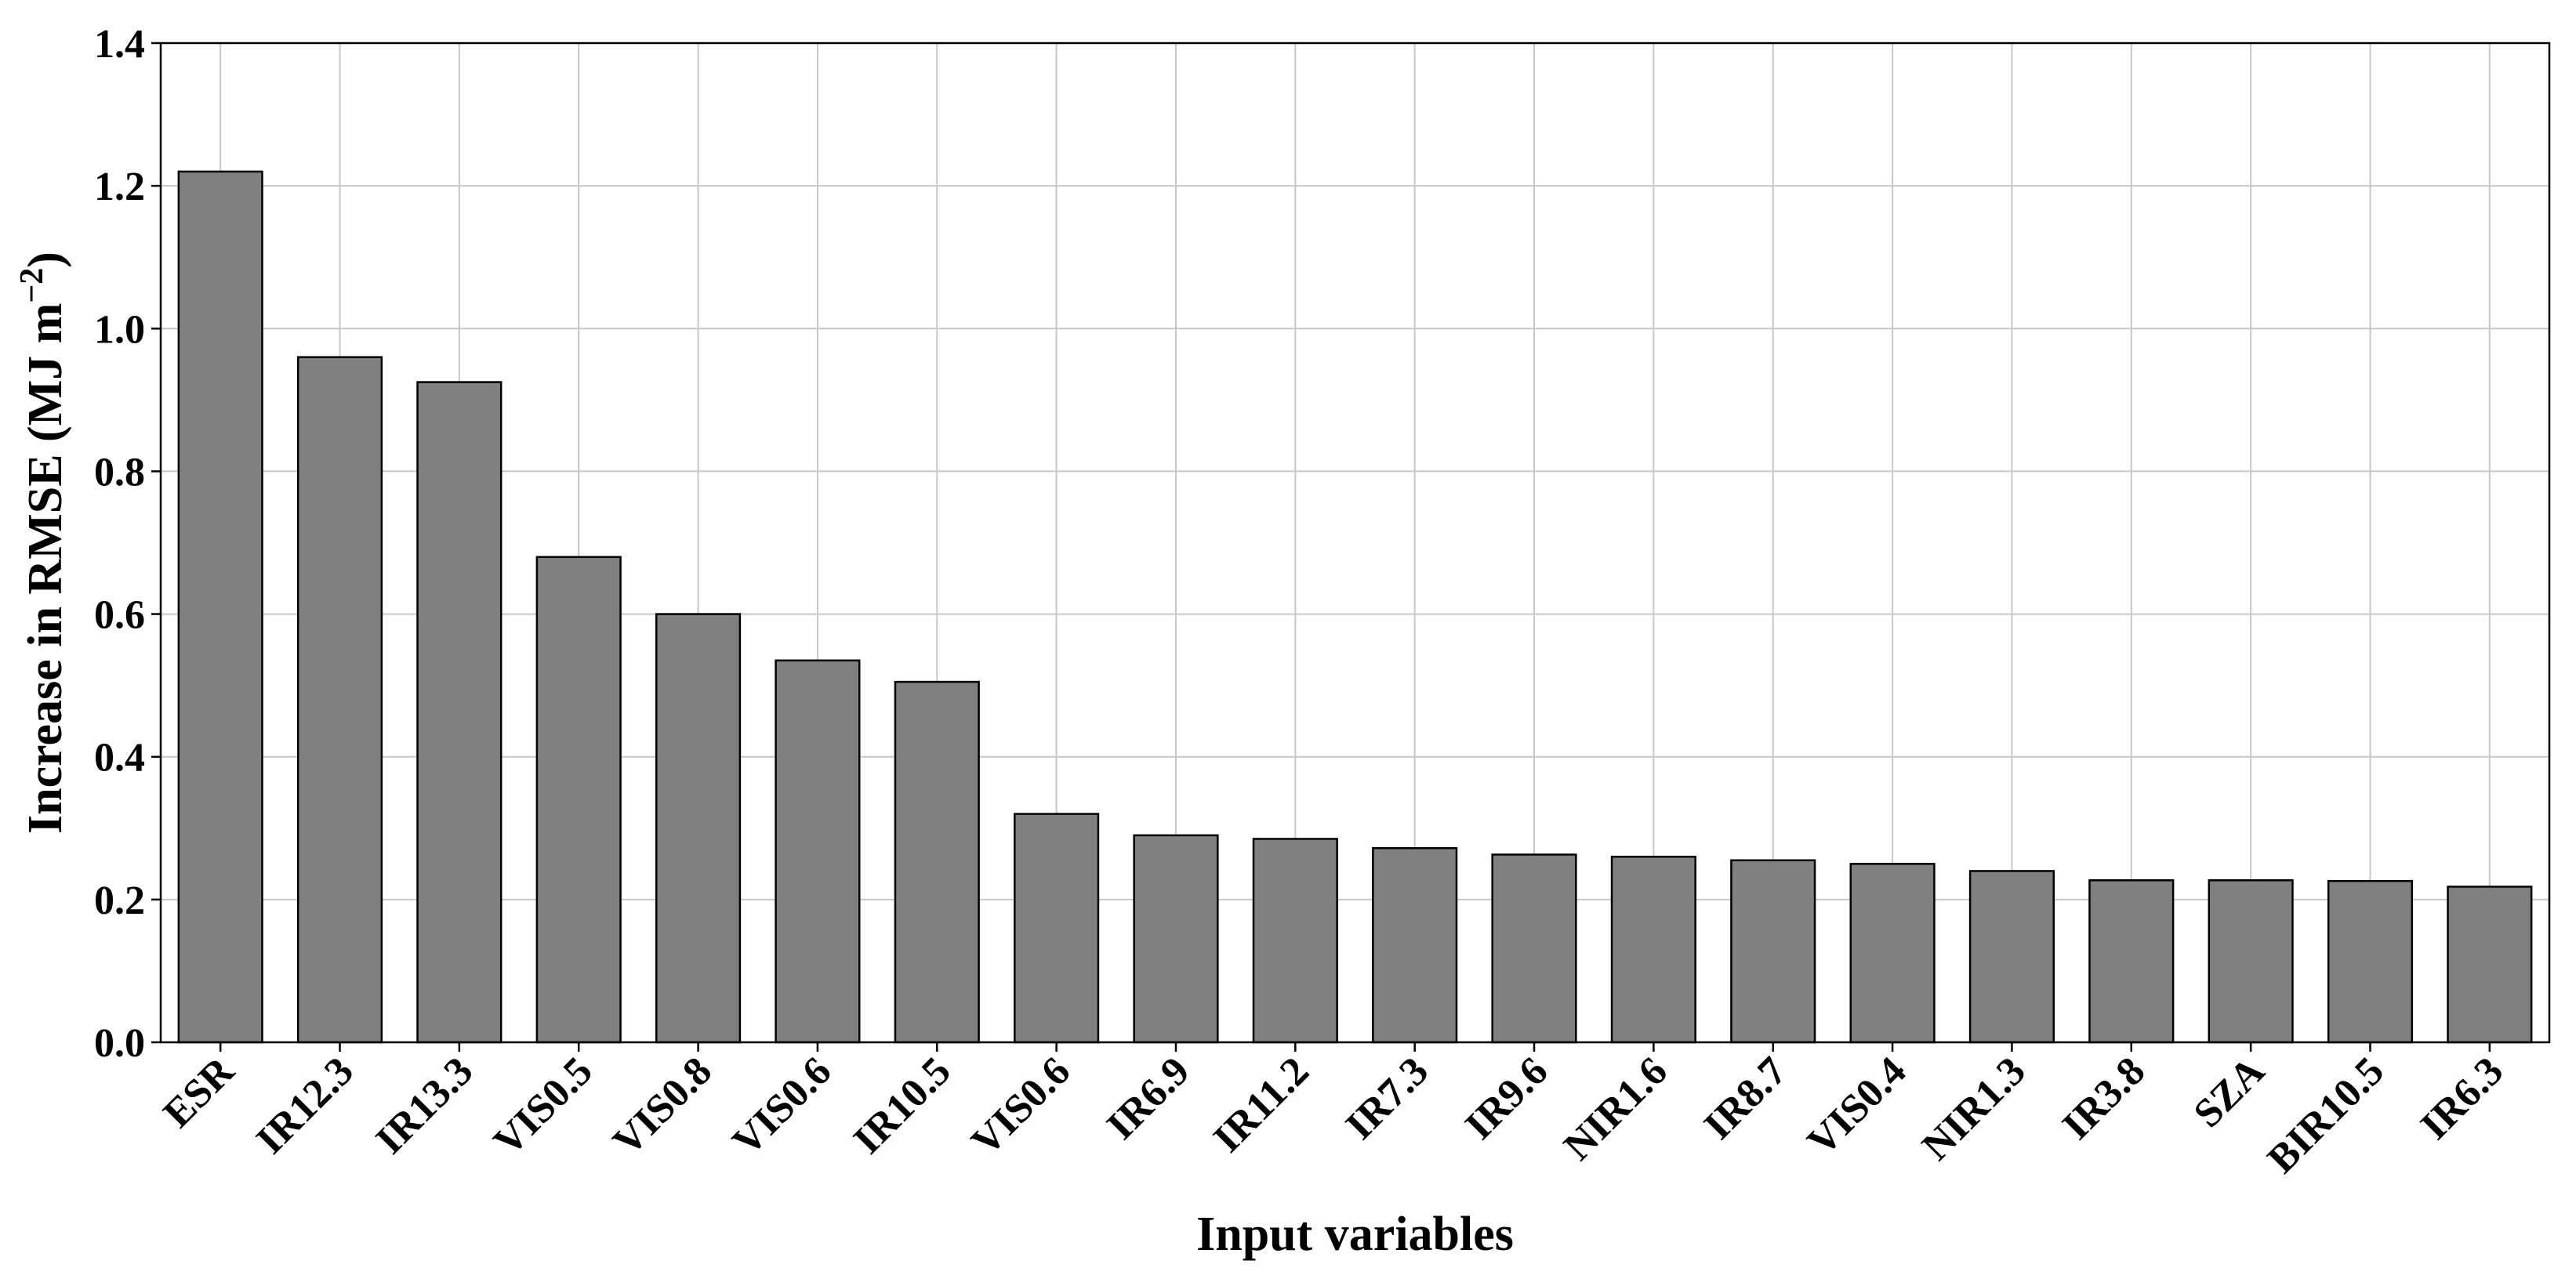  Describe the element at coordinates (662, 1107) in the screenshot. I see `x-tick-label: VIS0.8` at that location.